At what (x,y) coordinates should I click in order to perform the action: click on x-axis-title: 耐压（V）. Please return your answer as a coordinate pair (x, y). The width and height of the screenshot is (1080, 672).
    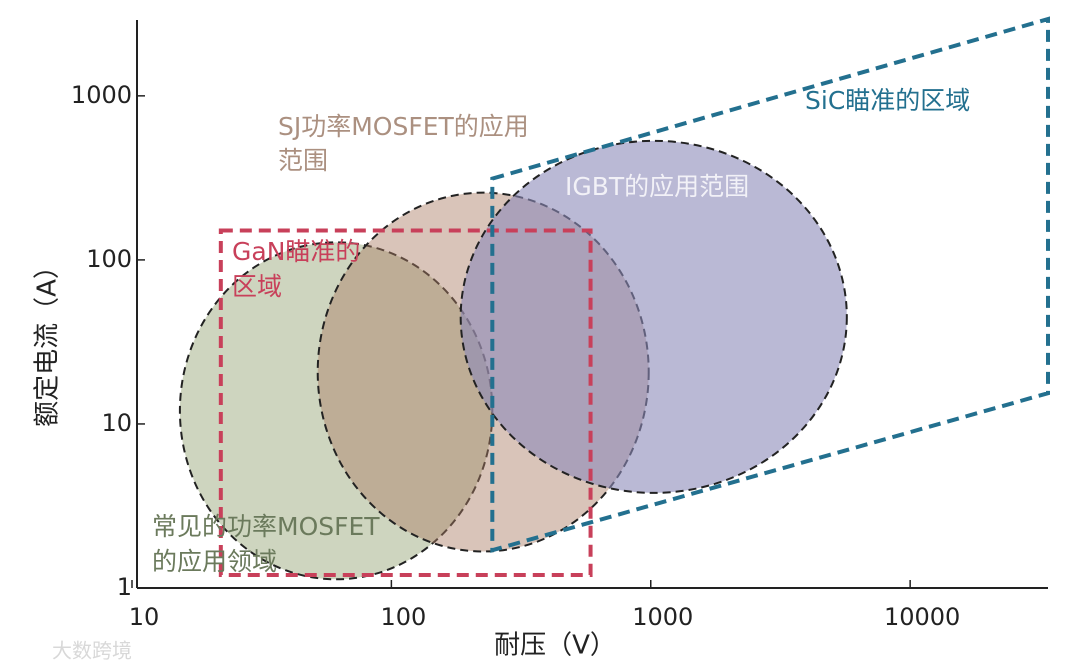
    Looking at the image, I should click on (555, 646).